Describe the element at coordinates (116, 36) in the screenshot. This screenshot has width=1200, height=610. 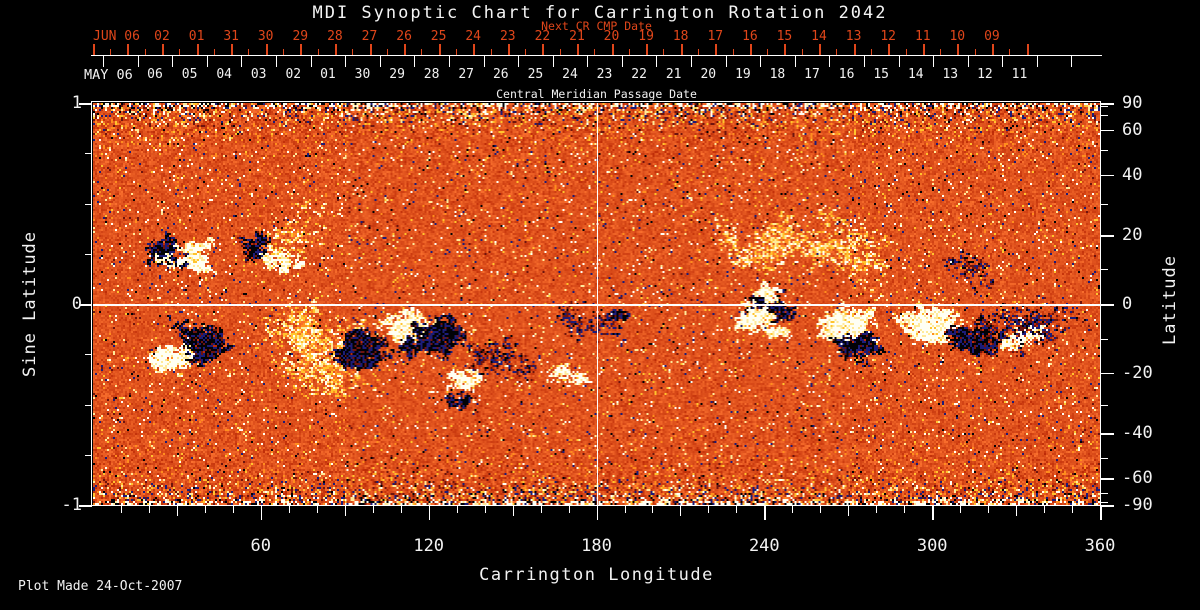
I see `next-cr-month-marker: JUN 06` at that location.